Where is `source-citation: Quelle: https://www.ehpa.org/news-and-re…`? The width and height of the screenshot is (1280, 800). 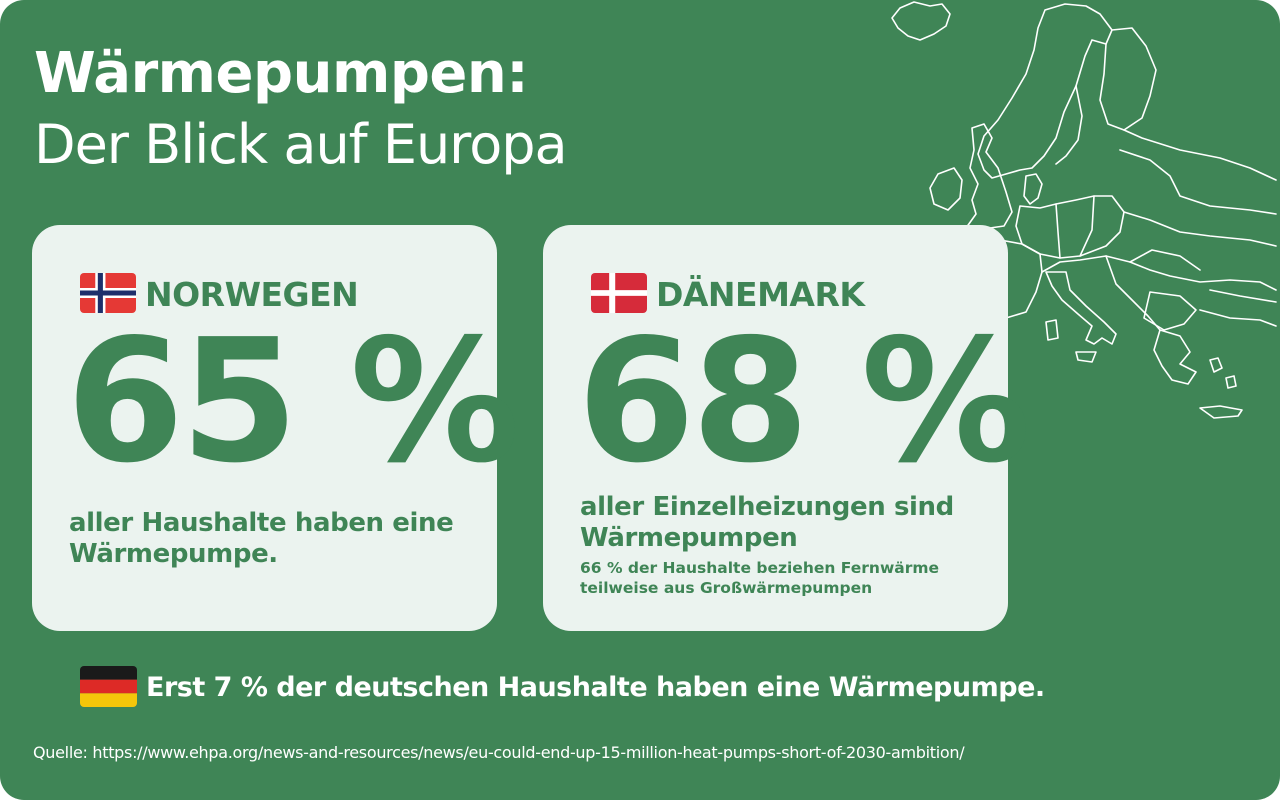 source-citation: Quelle: https://www.ehpa.org/news-and-re… is located at coordinates (499, 752).